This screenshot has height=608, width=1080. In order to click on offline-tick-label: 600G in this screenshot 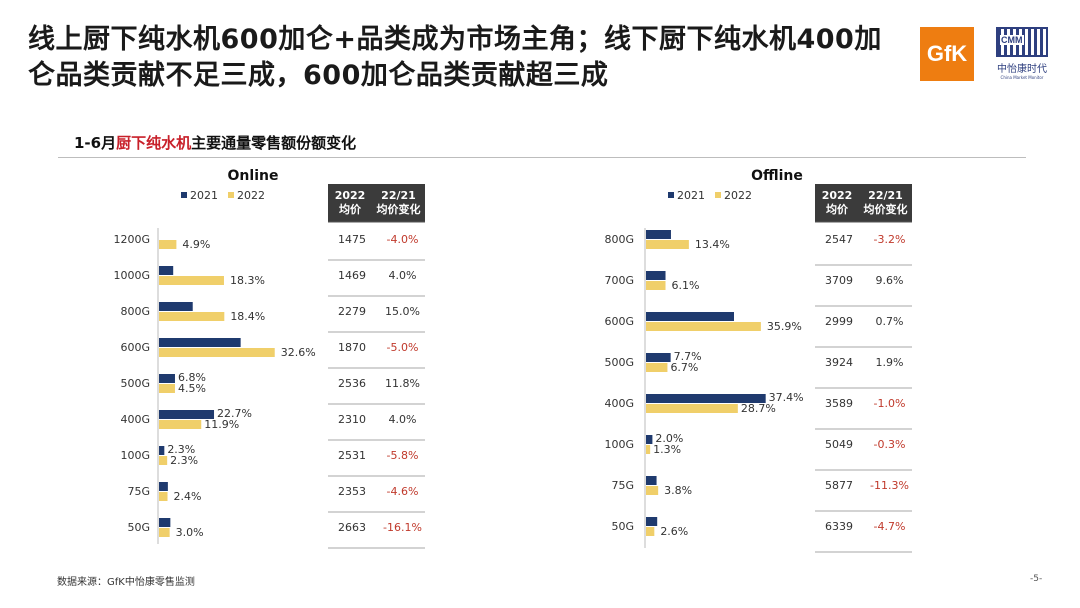, I will do `click(619, 321)`.